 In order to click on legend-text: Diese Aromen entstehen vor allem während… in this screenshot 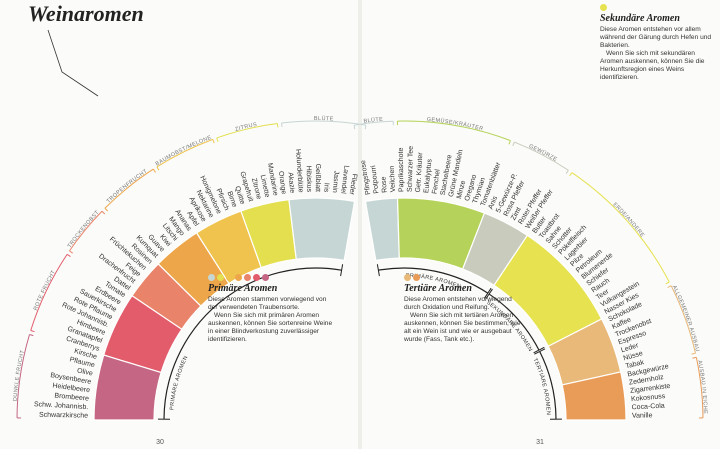, I will do `click(656, 37)`.